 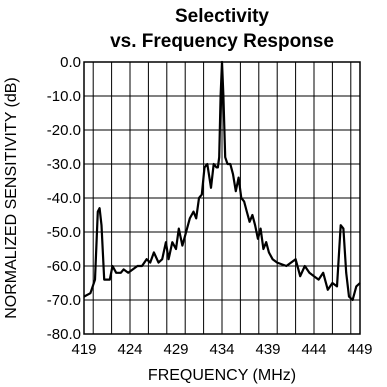 I want to click on y-tick-label: -10.0, so click(x=64, y=96).